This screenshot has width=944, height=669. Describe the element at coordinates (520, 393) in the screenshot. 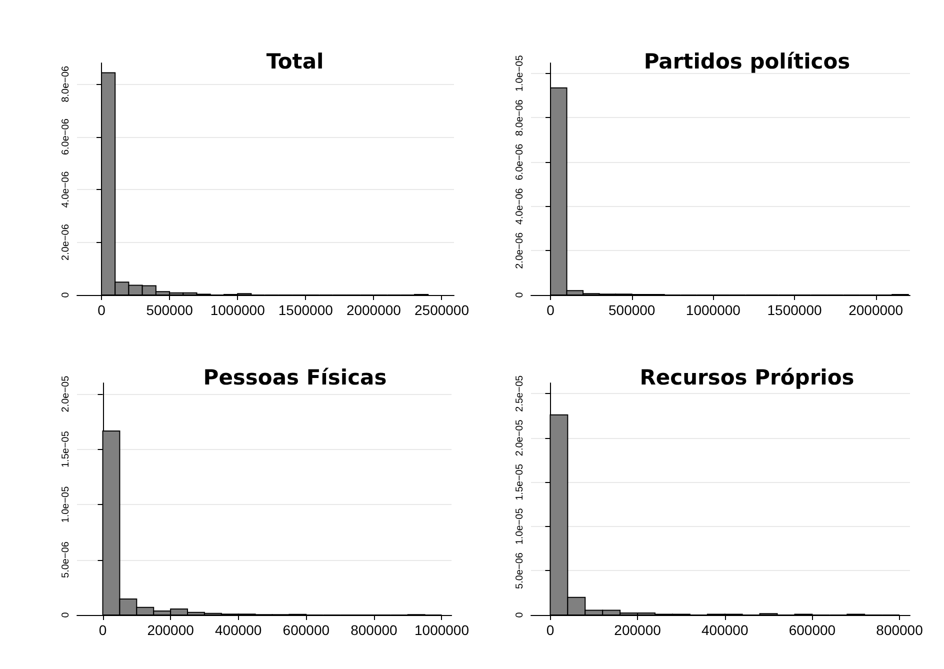

I see `y-tick-label: 2.5e−05` at that location.